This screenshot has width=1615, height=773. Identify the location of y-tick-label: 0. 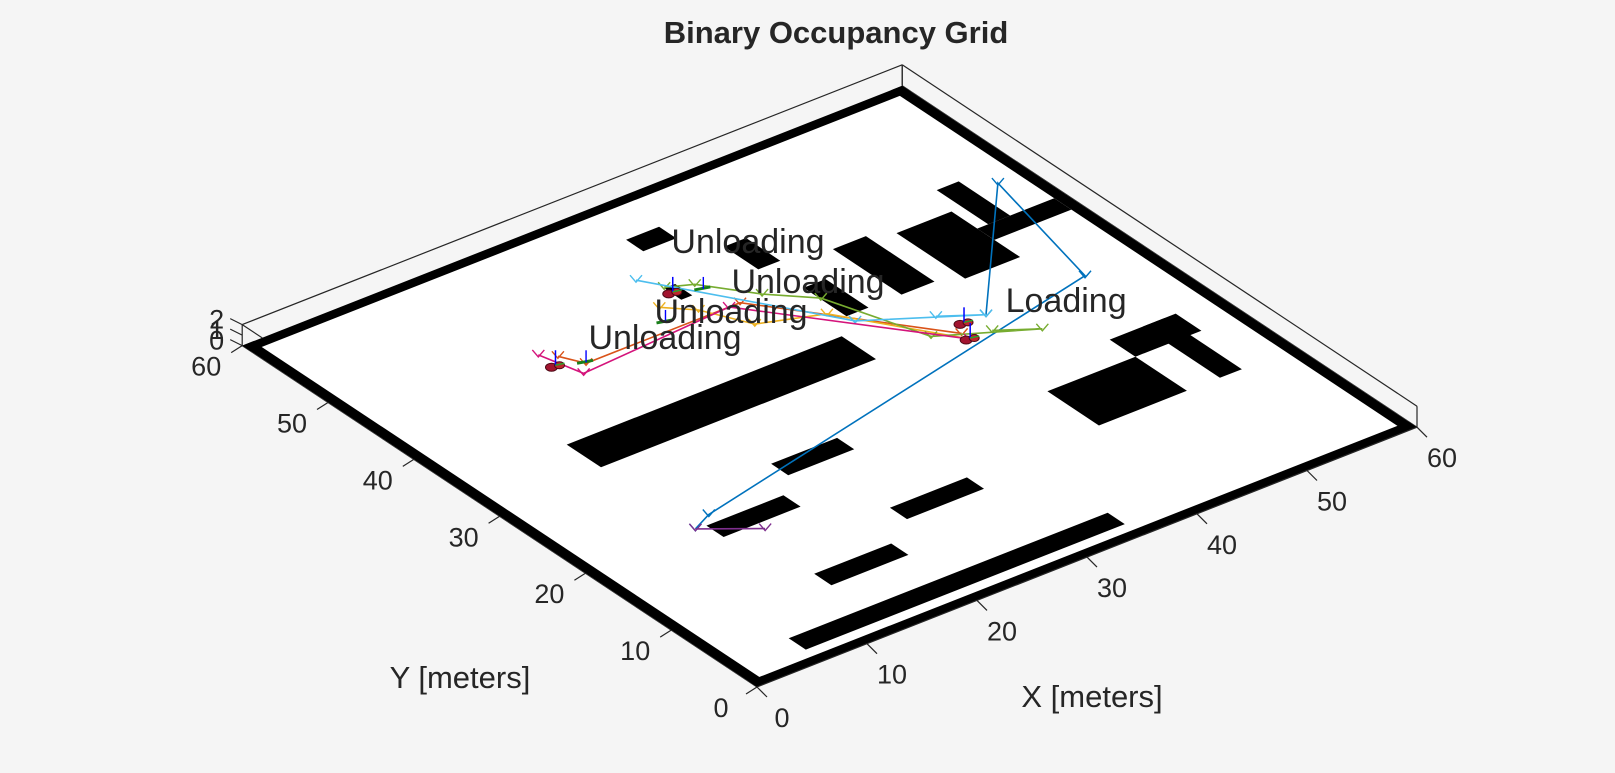
(720, 708).